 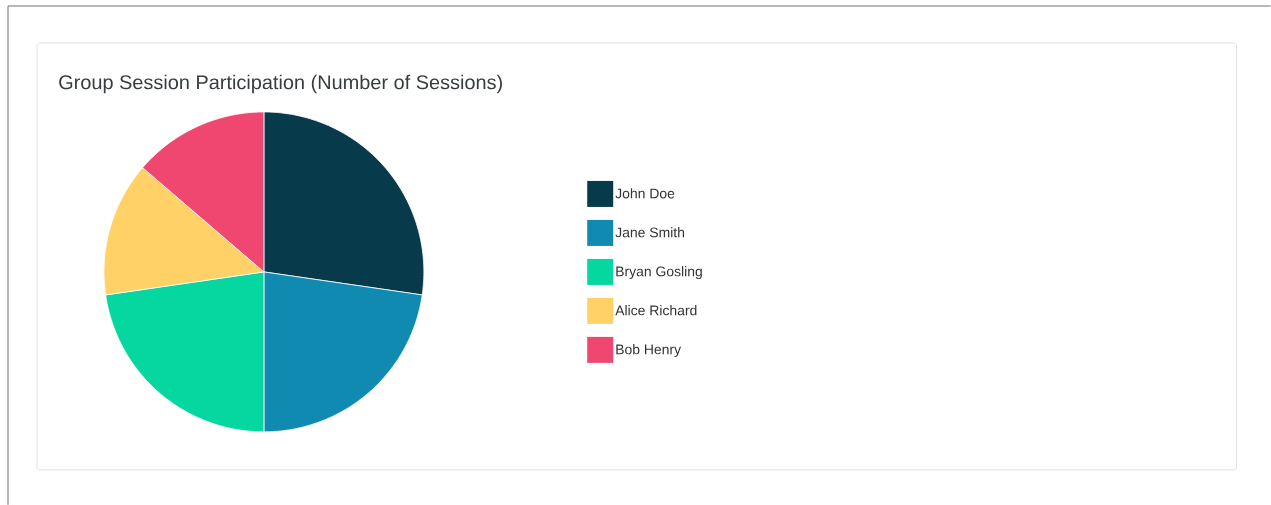 What do you see at coordinates (659, 272) in the screenshot?
I see `legend-label: Bryan Gosling` at bounding box center [659, 272].